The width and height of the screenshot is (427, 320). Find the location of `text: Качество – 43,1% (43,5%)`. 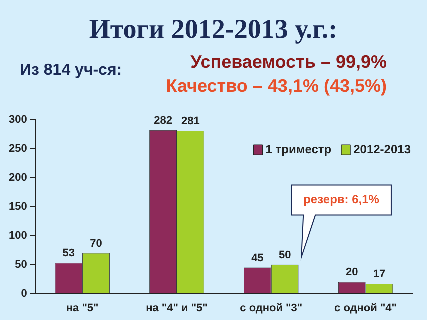

text: Качество – 43,1% (43,5%) is located at coordinates (276, 86).